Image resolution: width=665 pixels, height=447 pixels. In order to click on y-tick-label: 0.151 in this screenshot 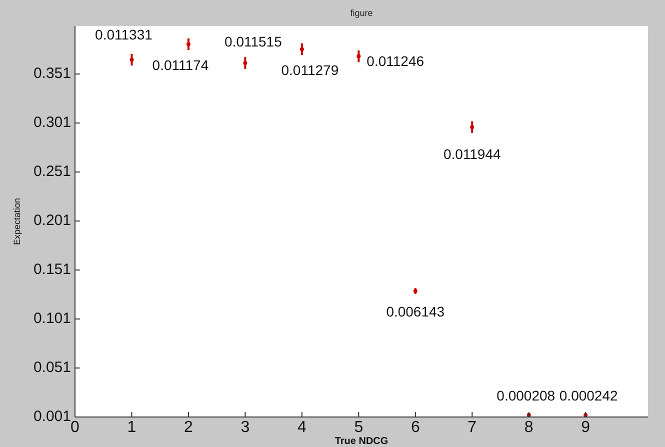, I will do `click(52, 269)`.